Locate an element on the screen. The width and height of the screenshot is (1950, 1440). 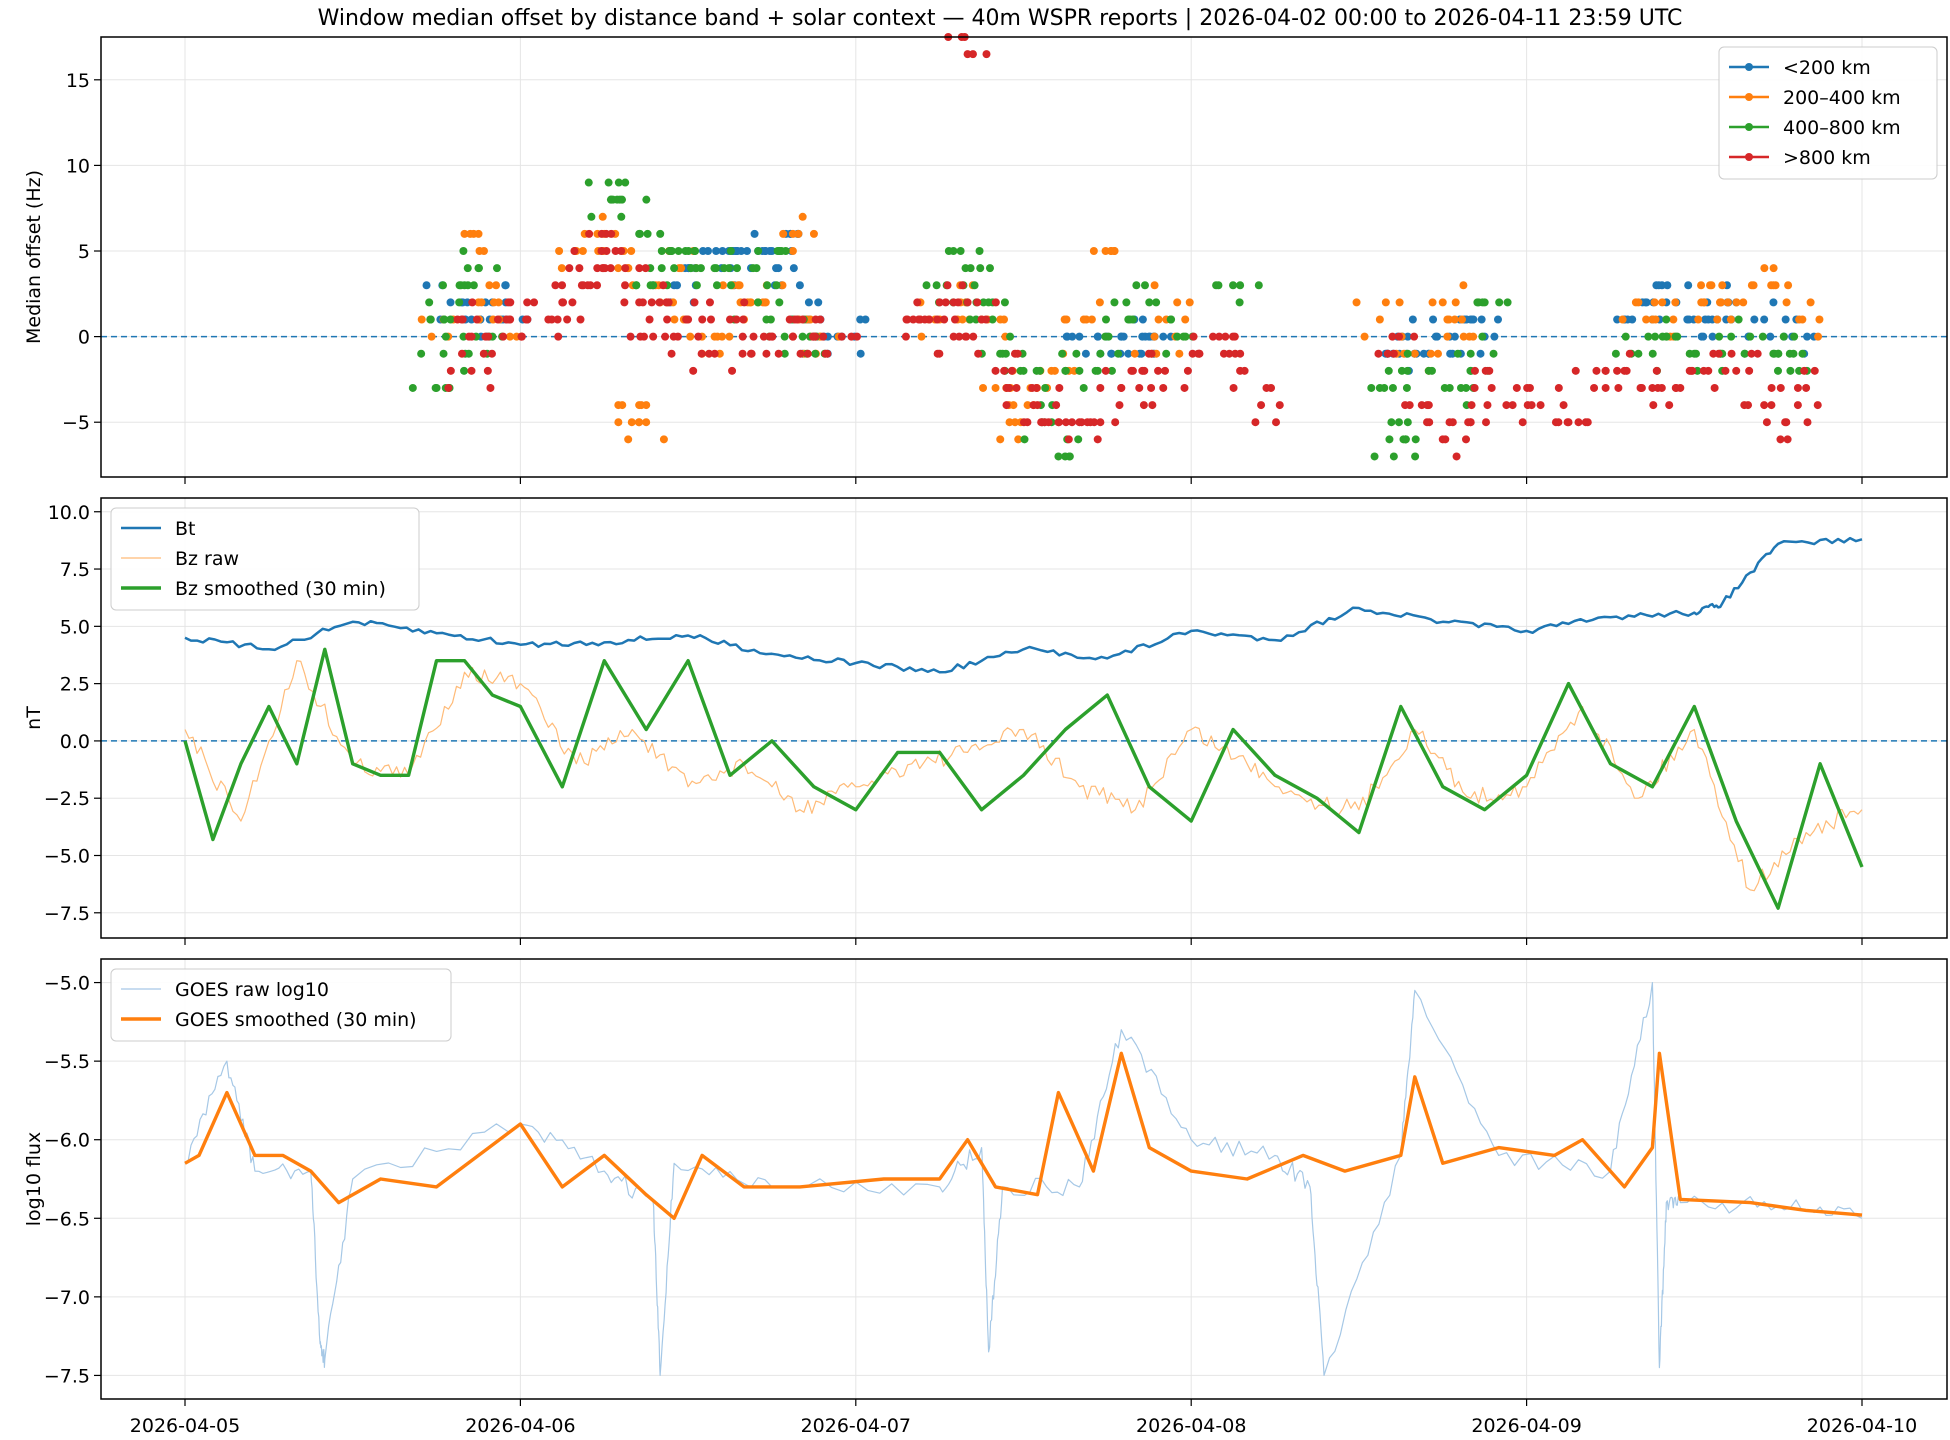
x-tick-label: 2026-04-05 is located at coordinates (185, 1426).